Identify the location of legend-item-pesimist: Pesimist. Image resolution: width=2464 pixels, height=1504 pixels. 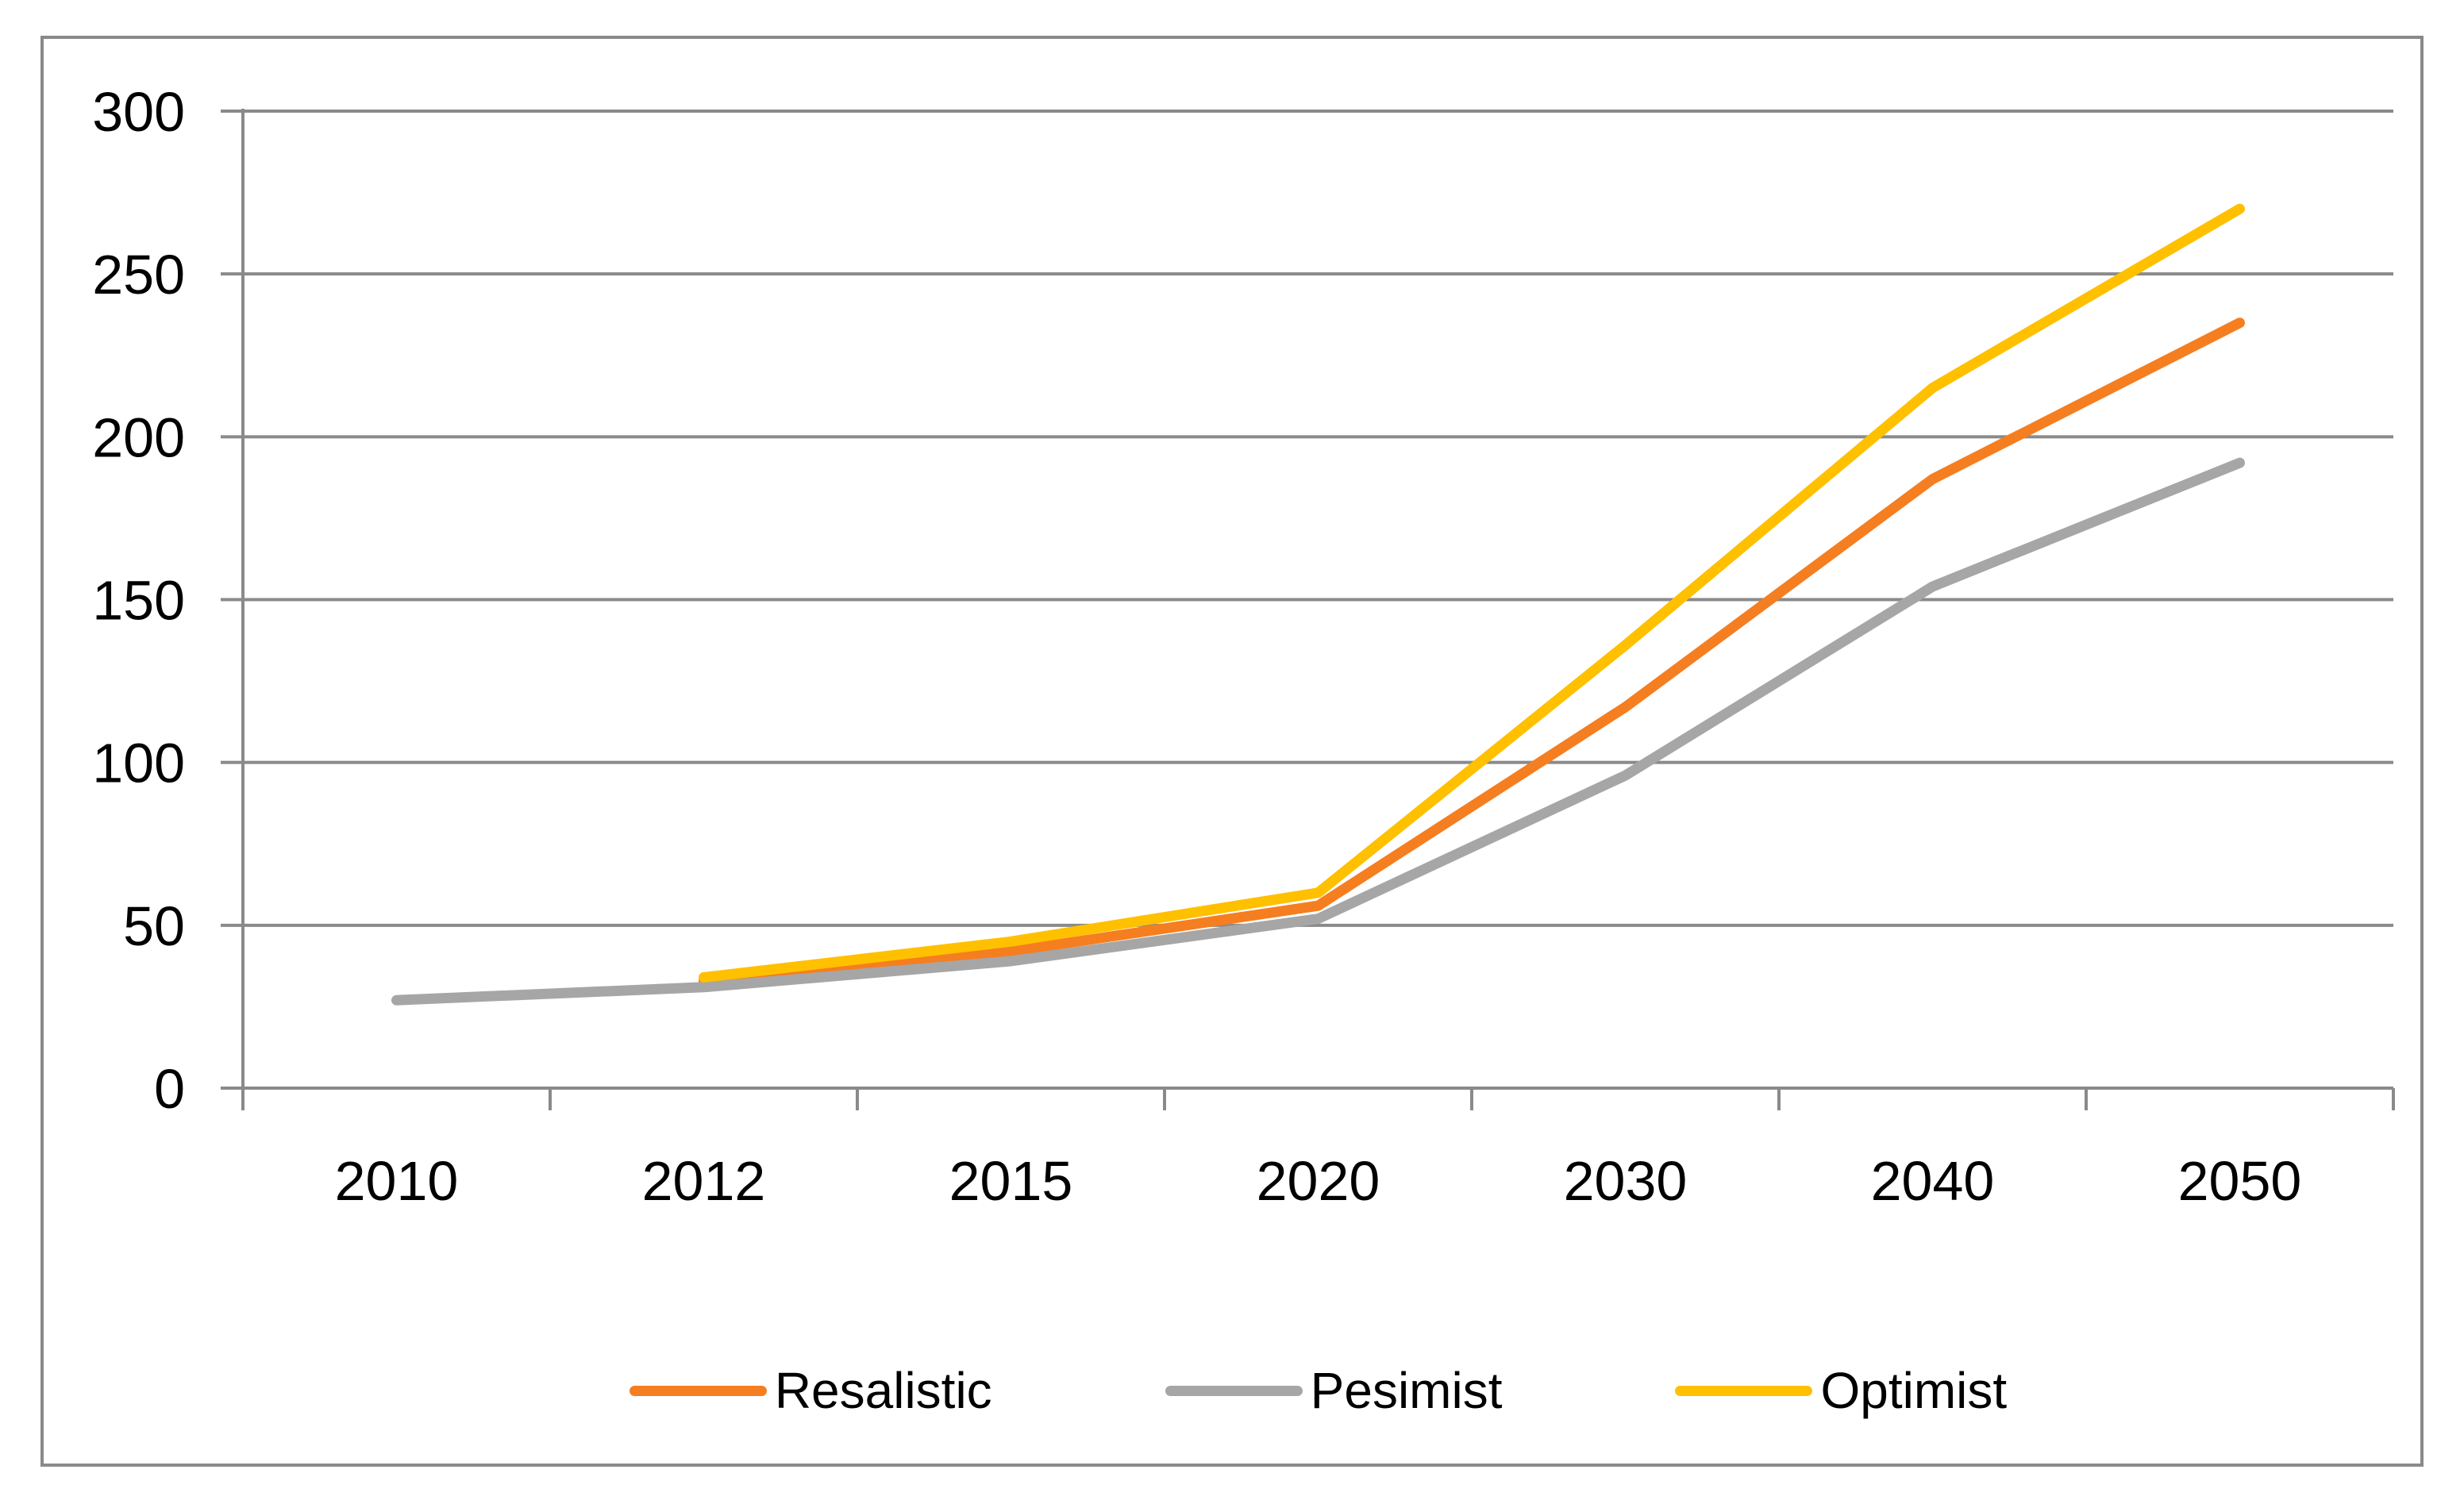
(1334, 1390).